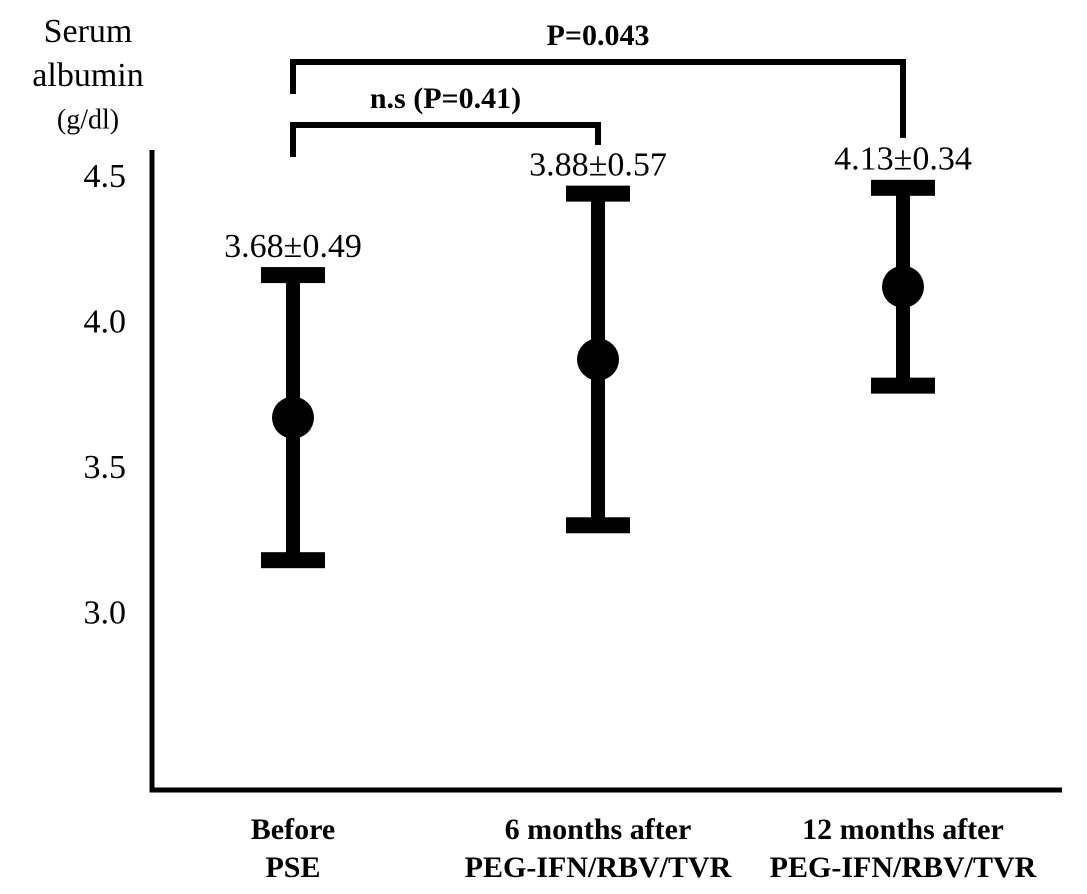 Image resolution: width=1087 pixels, height=894 pixels. What do you see at coordinates (105, 321) in the screenshot?
I see `y-tick-label: 4.0` at bounding box center [105, 321].